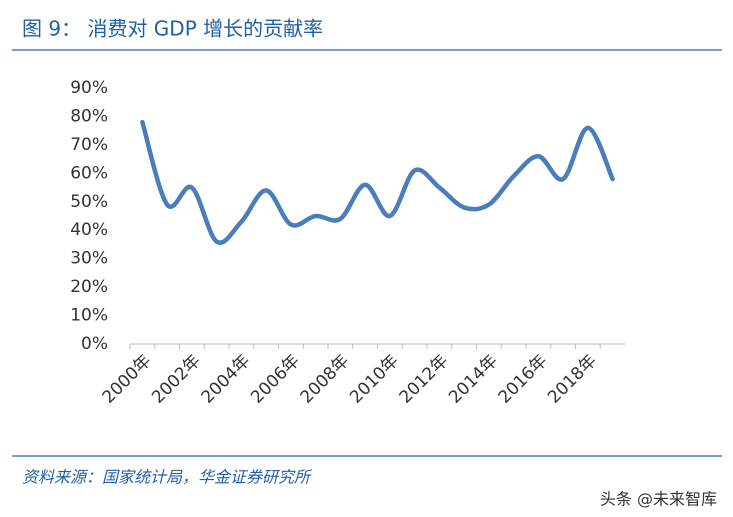  What do you see at coordinates (172, 29) in the screenshot?
I see `chart-title: 图 9： 消费对 GDP 增长的贡献率` at bounding box center [172, 29].